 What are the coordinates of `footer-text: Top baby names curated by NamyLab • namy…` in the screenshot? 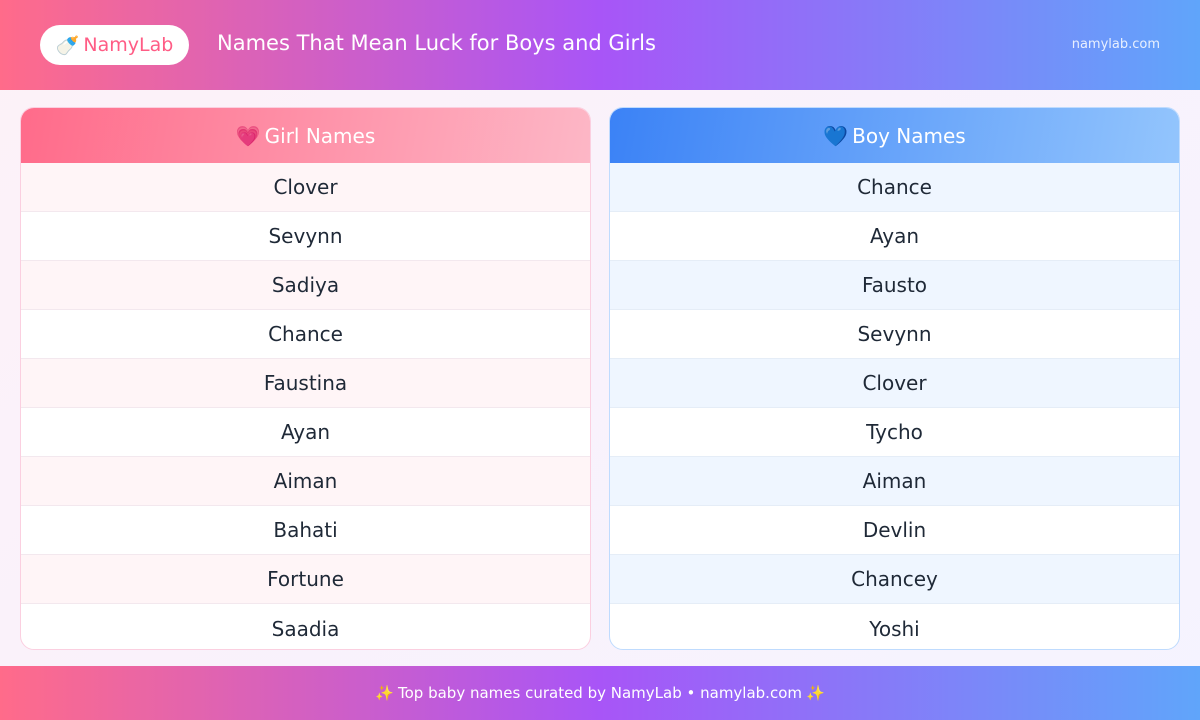 It's located at (600, 693).